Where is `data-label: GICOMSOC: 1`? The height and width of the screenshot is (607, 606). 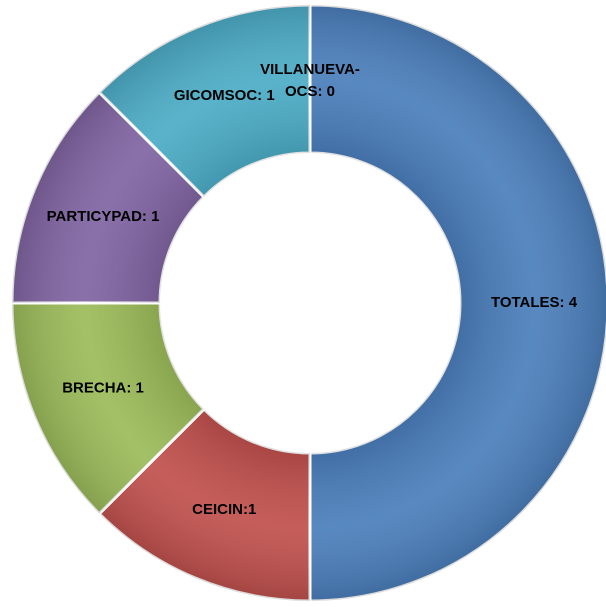 data-label: GICOMSOC: 1 is located at coordinates (224, 95).